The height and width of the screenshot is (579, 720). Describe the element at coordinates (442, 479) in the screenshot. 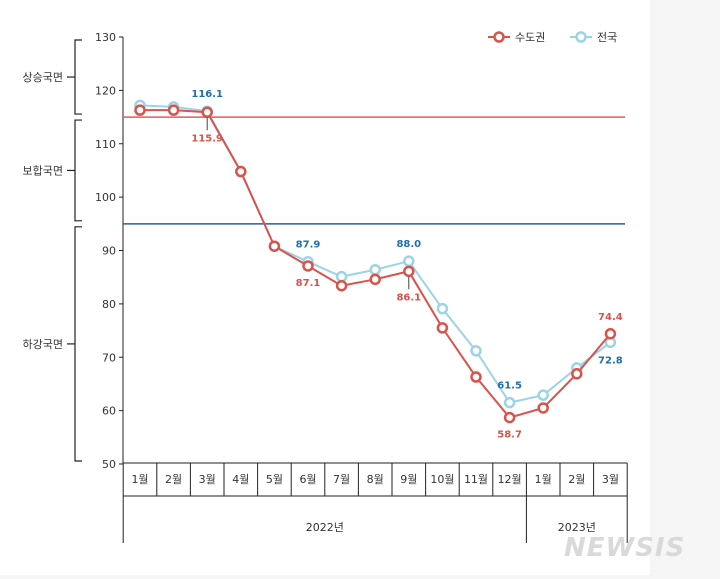

I see `x-tick-label: 10월` at that location.